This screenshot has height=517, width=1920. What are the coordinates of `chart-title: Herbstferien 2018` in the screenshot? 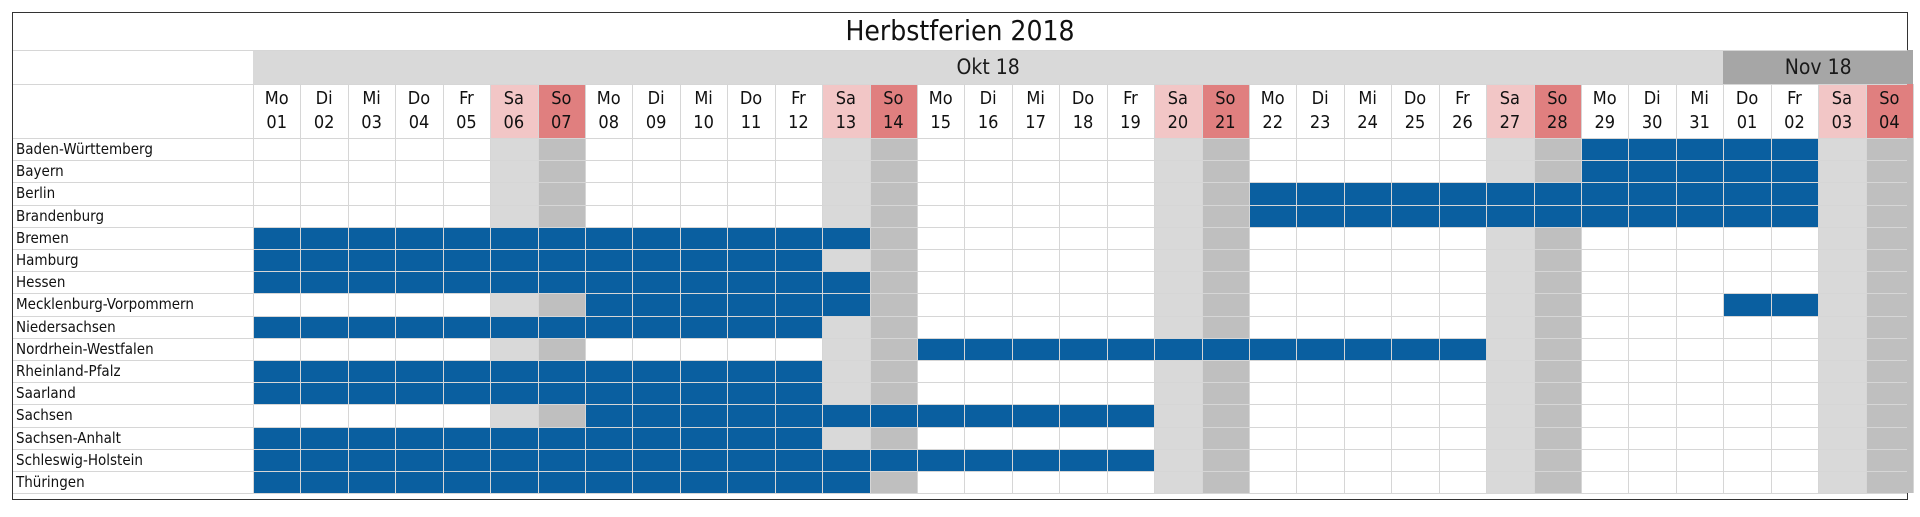 It's located at (960, 30).